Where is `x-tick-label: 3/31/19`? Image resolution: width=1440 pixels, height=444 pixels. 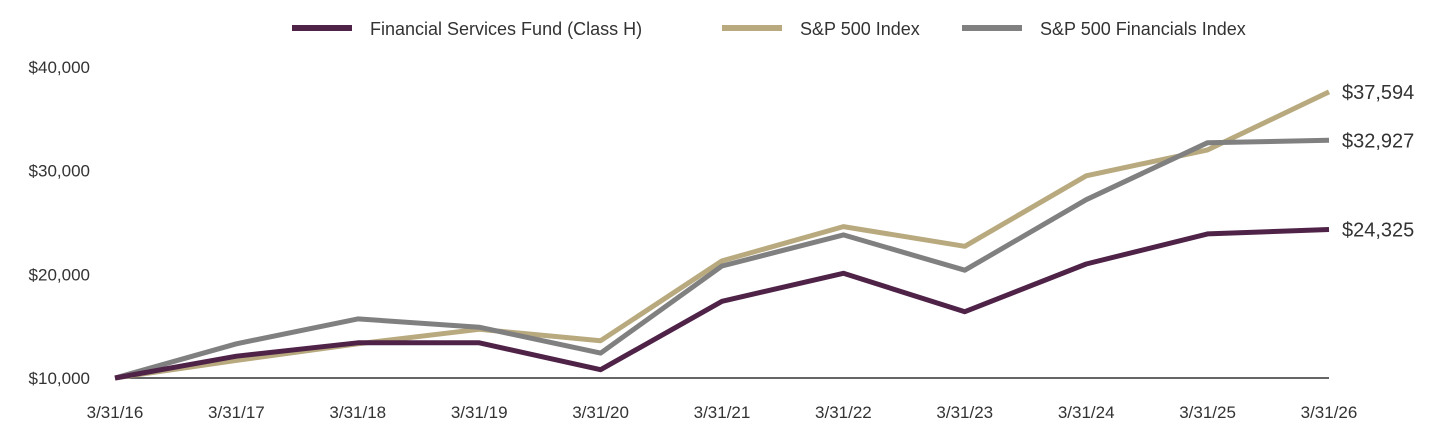
x-tick-label: 3/31/19 is located at coordinates (479, 412).